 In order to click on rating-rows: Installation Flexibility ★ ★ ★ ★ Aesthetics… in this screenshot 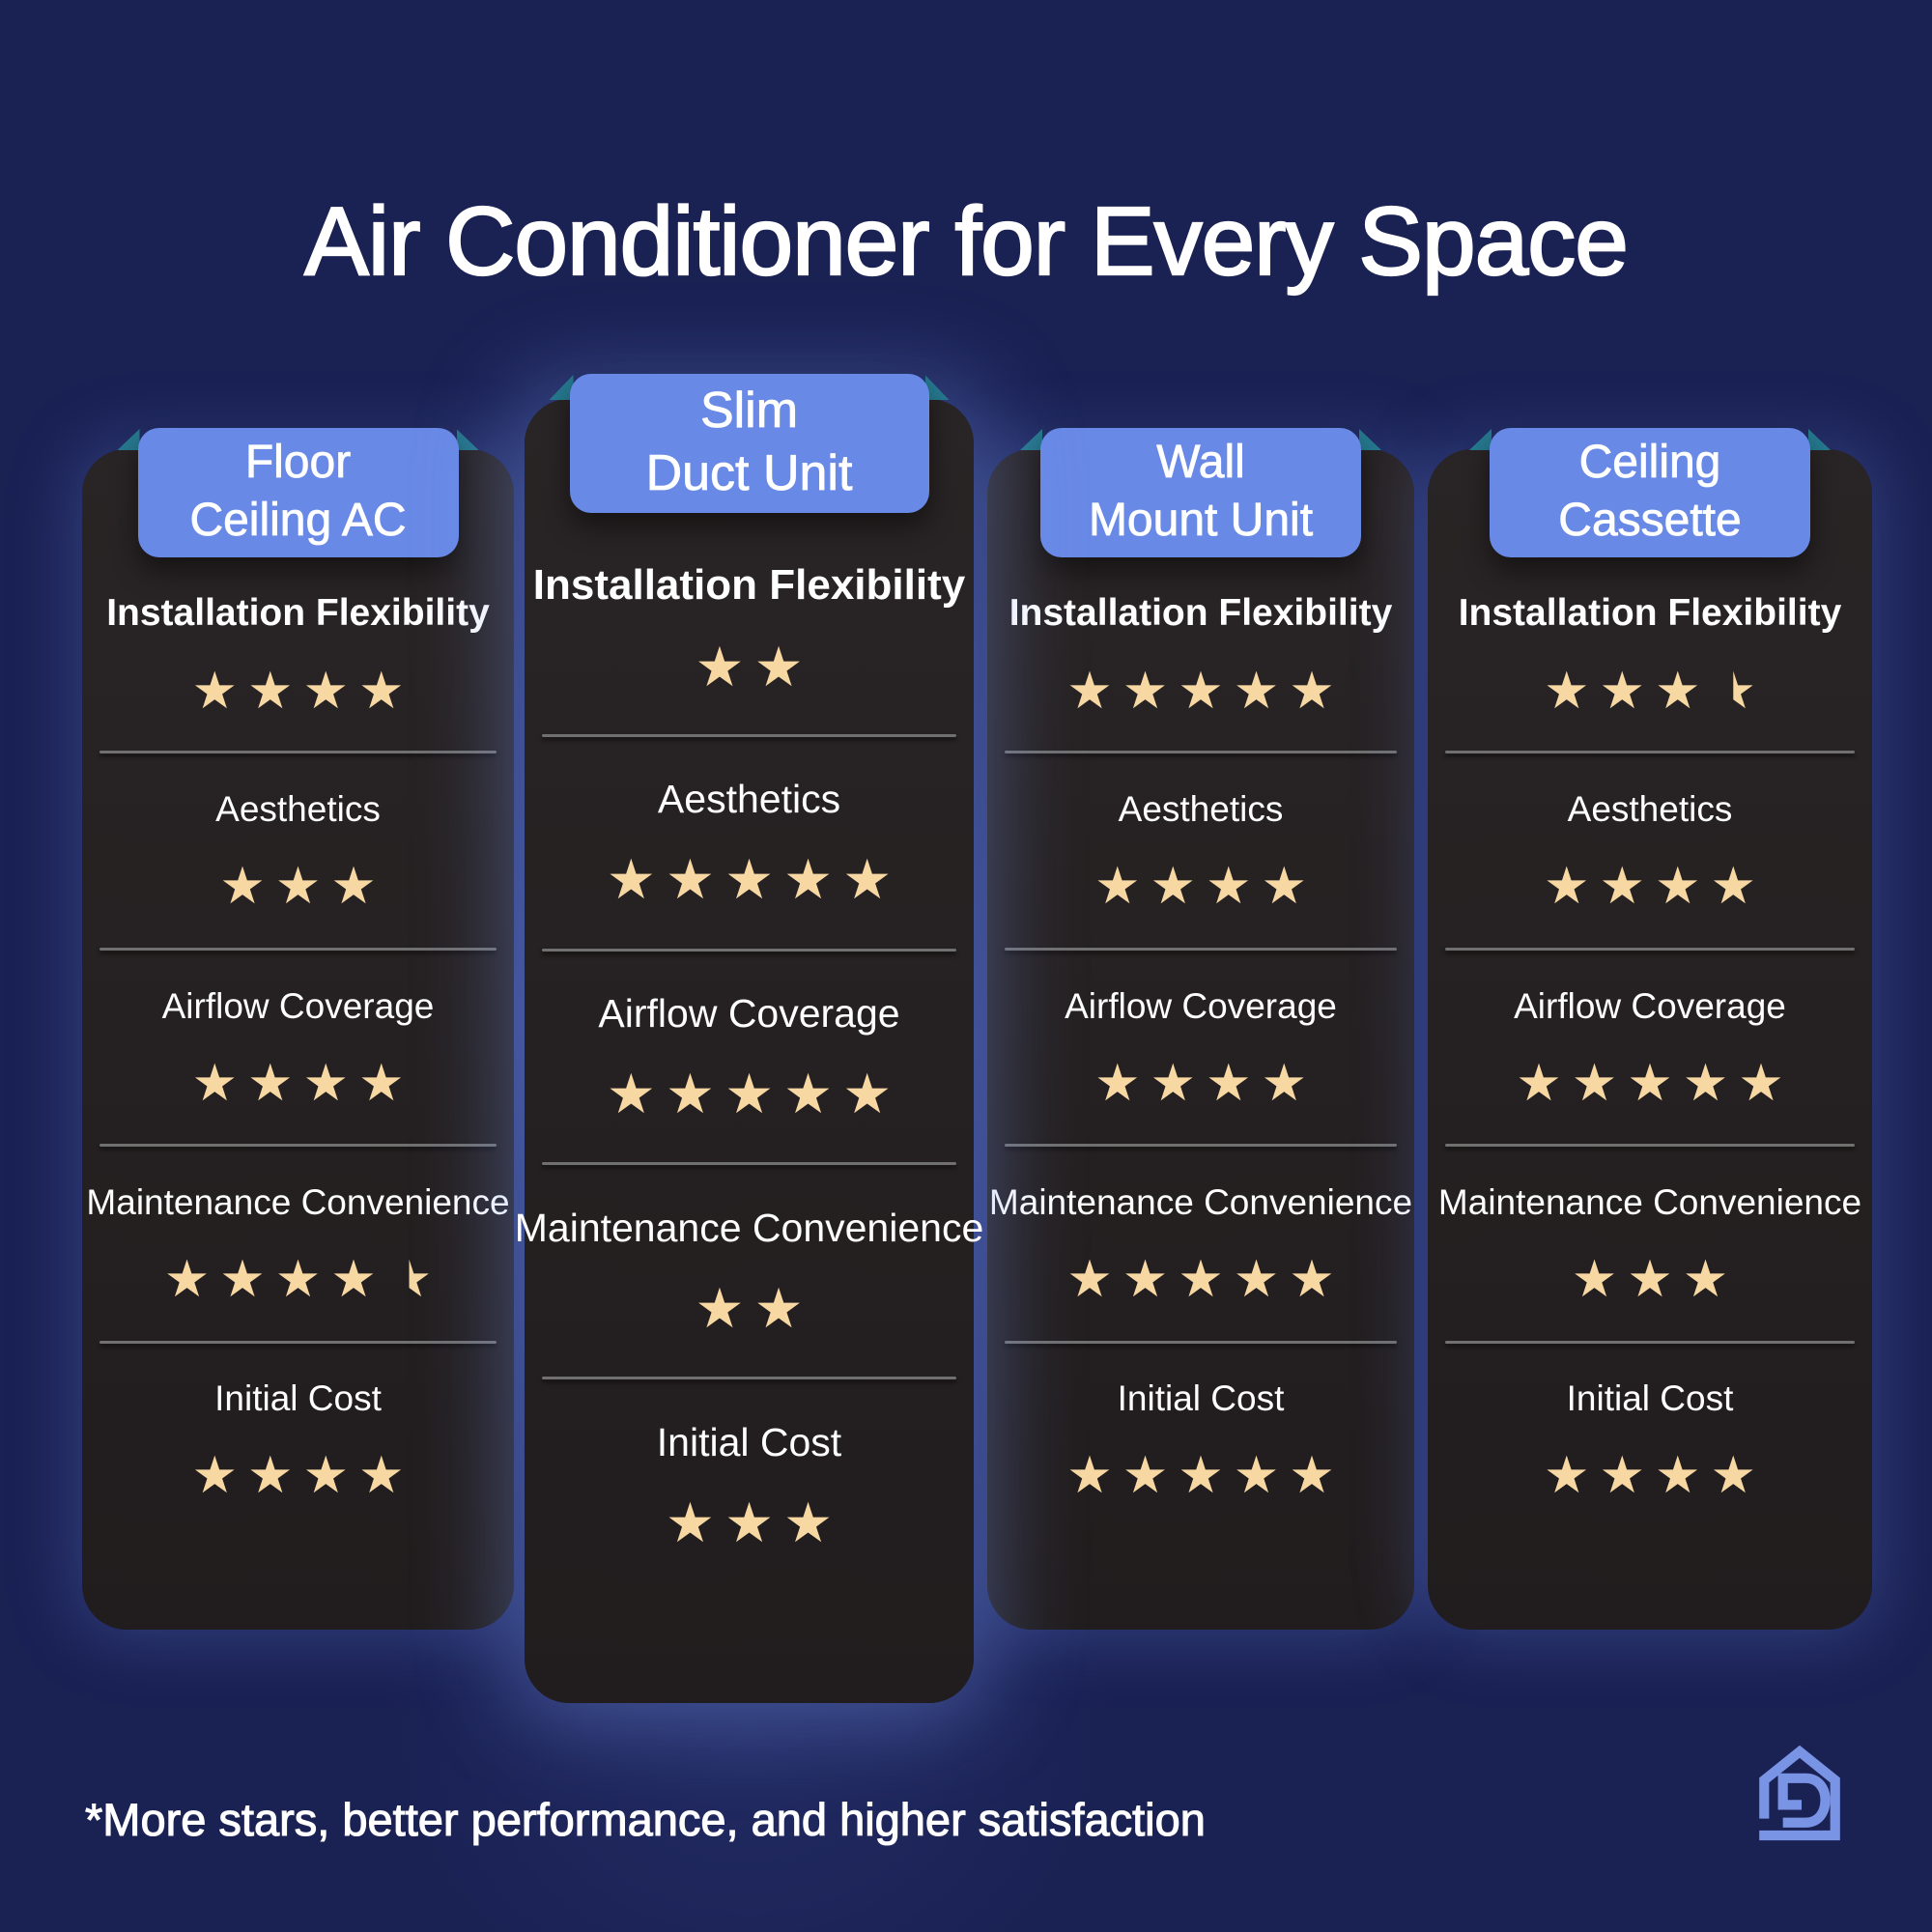, I will do `click(298, 1047)`.